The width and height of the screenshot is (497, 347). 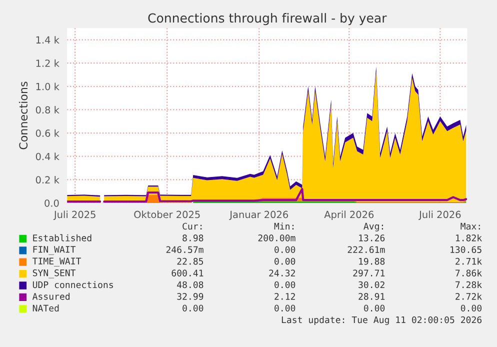 I want to click on y-tick-label: 1.0 k, so click(x=48, y=86).